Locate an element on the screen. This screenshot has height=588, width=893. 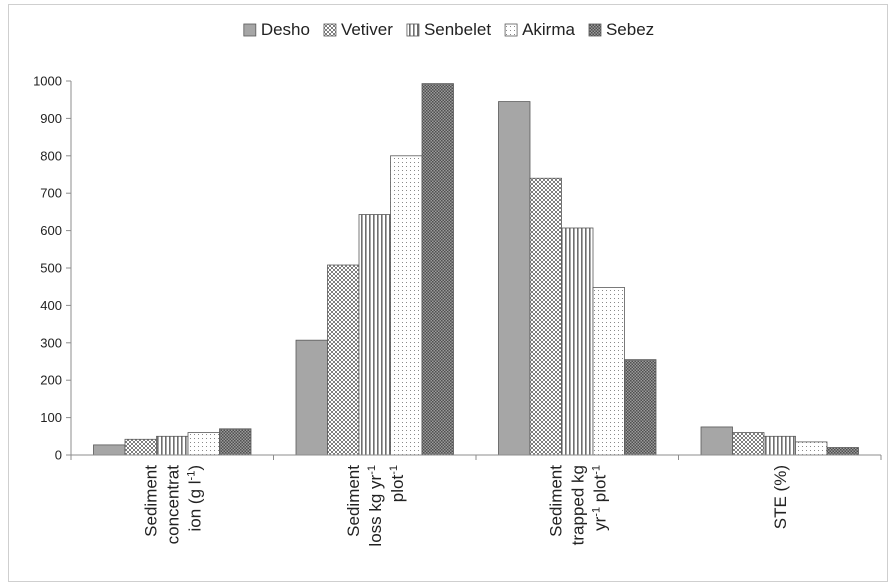
legend-label: Desho is located at coordinates (285, 29).